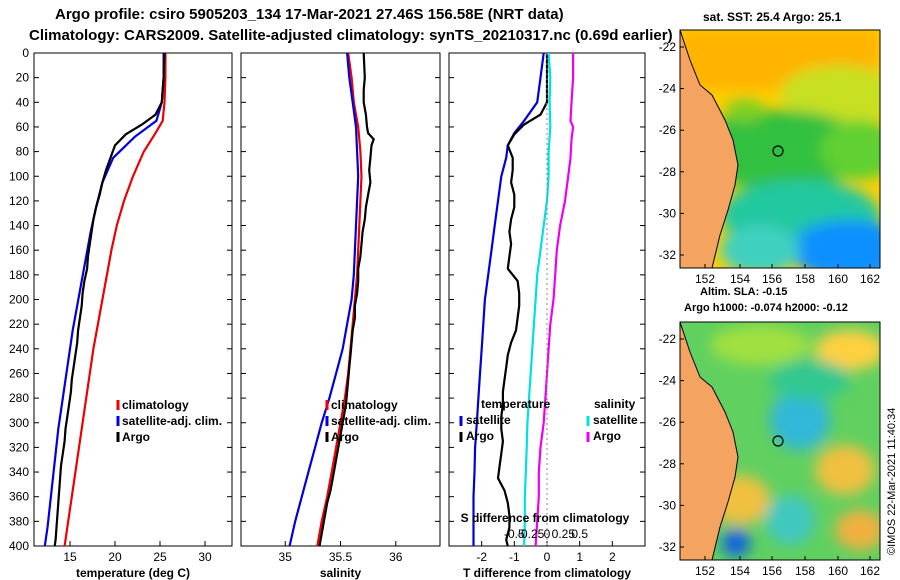 This screenshot has height=580, width=900. Describe the element at coordinates (341, 573) in the screenshot. I see `x-axis-label: salinity` at that location.